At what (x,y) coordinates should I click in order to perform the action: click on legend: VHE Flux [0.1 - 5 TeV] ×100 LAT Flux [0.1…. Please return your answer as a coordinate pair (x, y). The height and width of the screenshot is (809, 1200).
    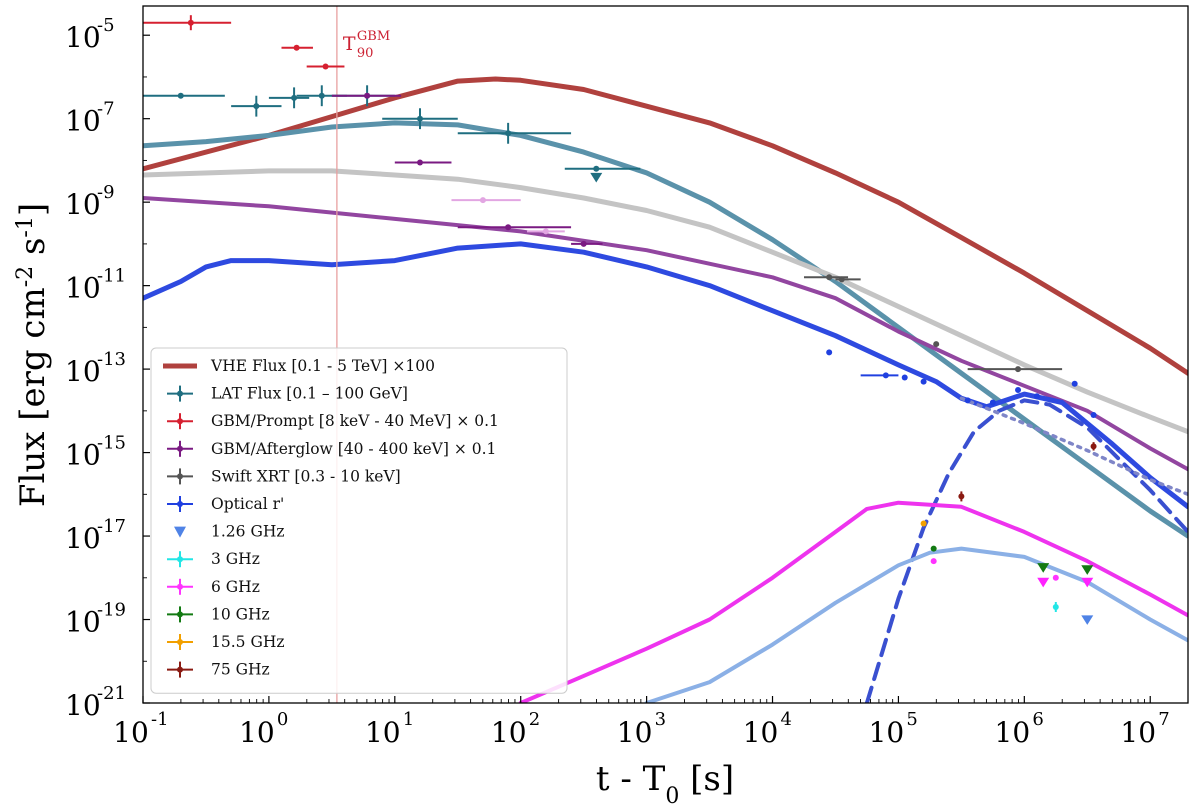
    Looking at the image, I should click on (359, 520).